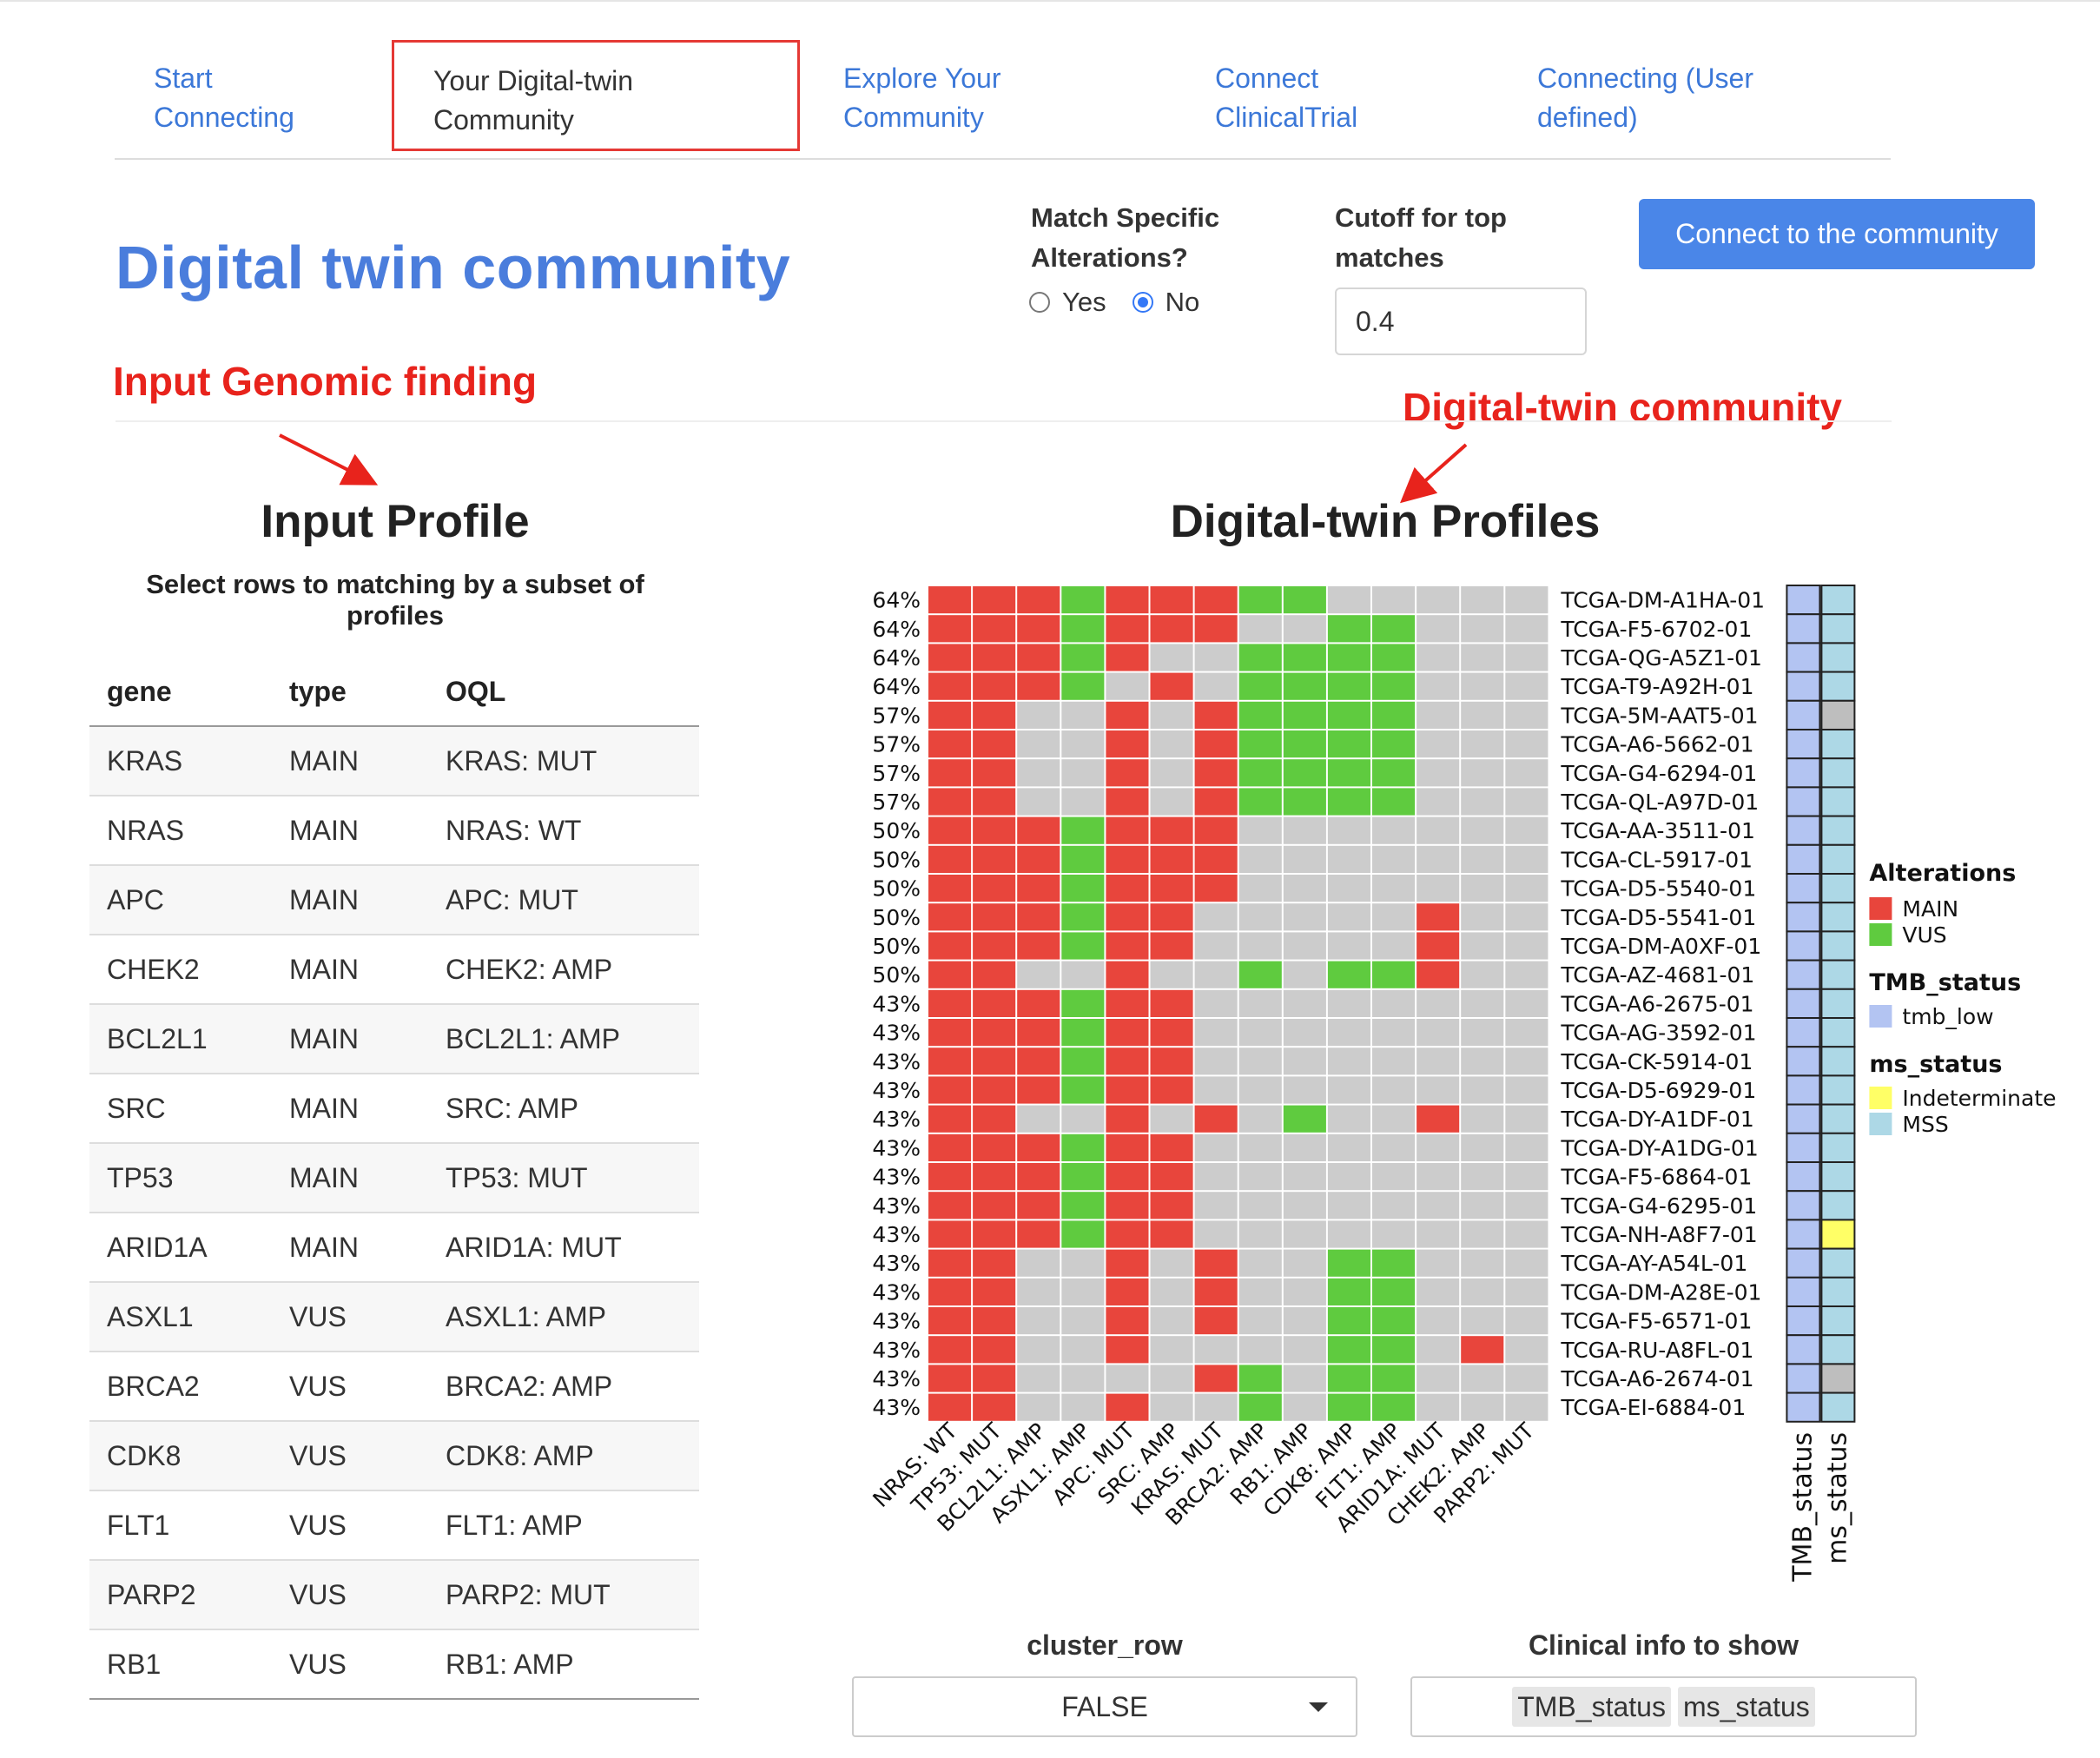  What do you see at coordinates (1746, 1707) in the screenshot?
I see `chip-ms-status: ms_status` at bounding box center [1746, 1707].